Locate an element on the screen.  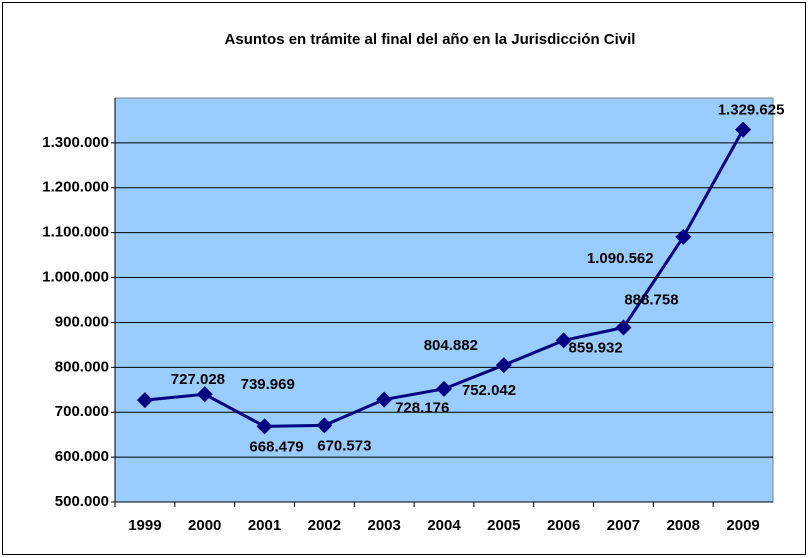
x-tick-label: 2004 is located at coordinates (444, 525).